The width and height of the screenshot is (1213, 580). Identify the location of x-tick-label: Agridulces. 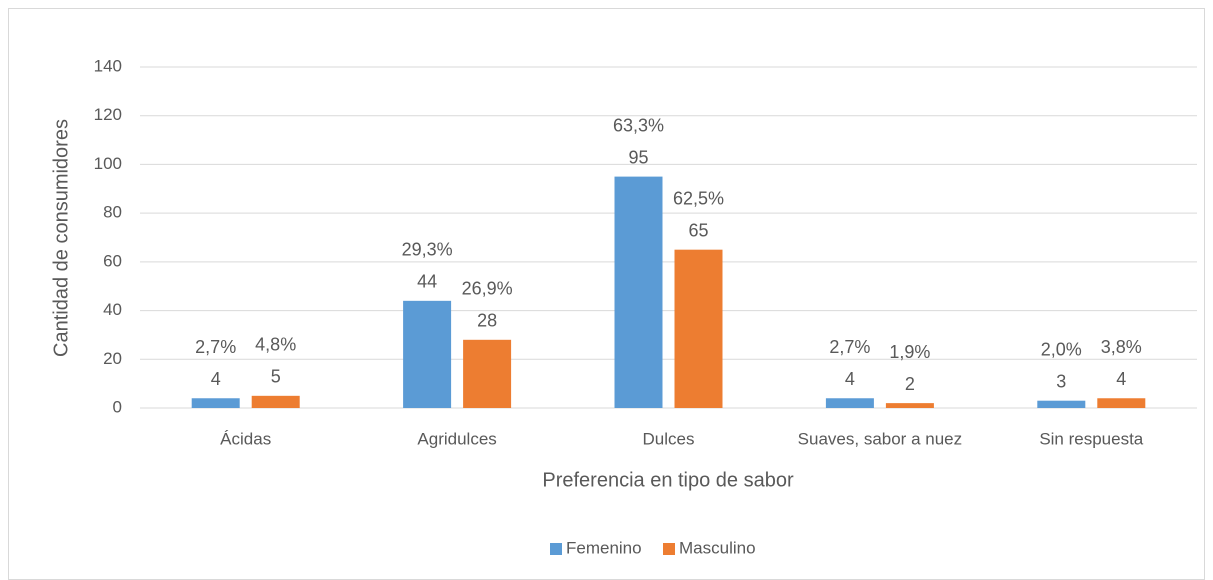
(456, 438).